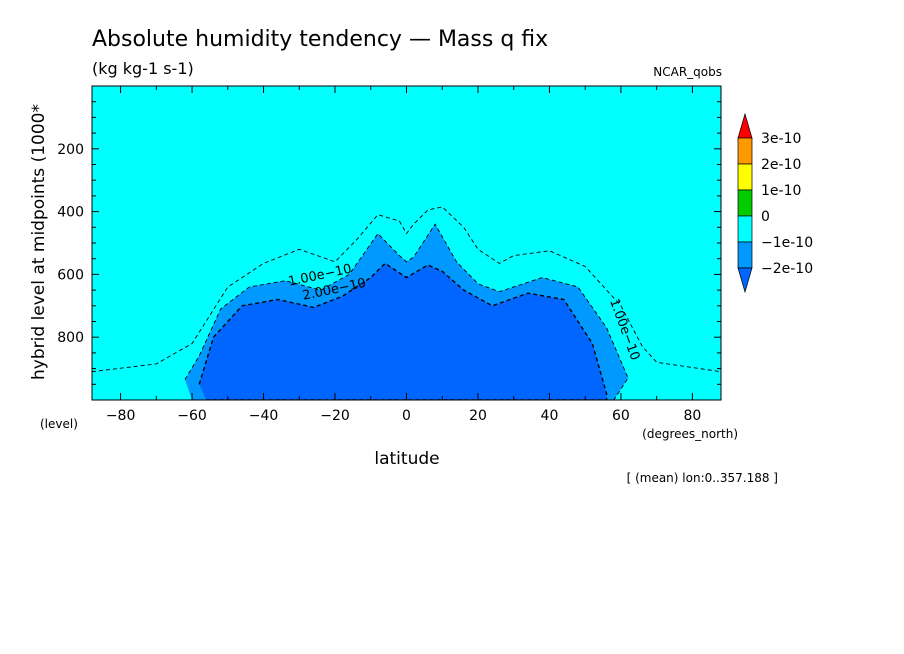  What do you see at coordinates (781, 139) in the screenshot?
I see `colorbar-label: 3e-10` at bounding box center [781, 139].